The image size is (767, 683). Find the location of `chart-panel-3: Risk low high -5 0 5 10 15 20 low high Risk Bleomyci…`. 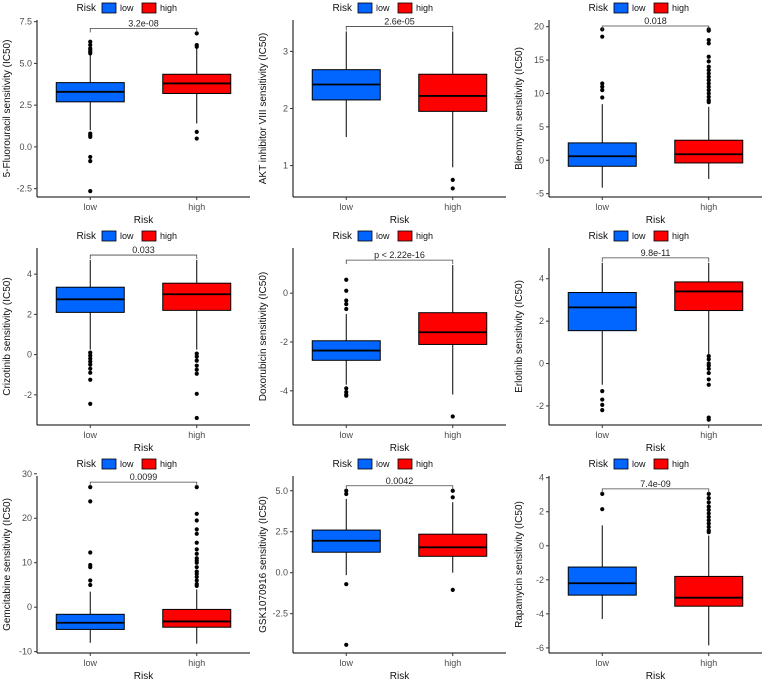

chart-panel-3: Risk low high -5 0 5 10 15 20 low high Risk Bleomyci… is located at coordinates (638, 114).